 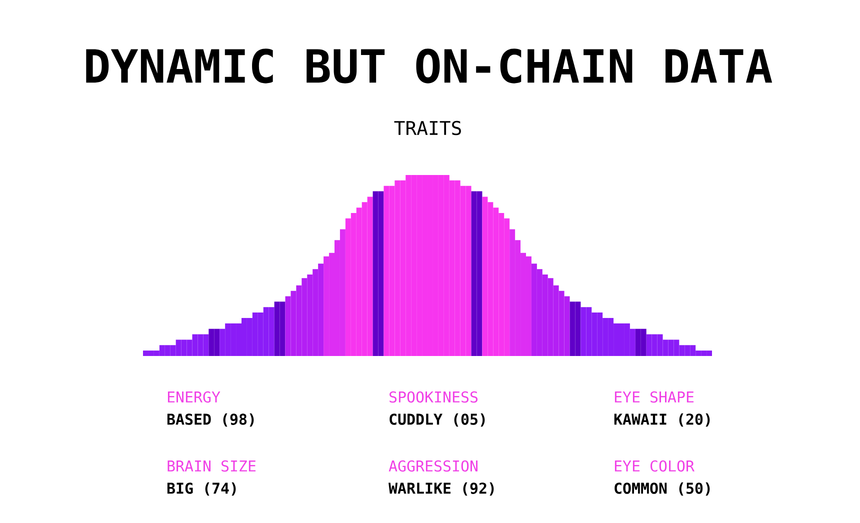 What do you see at coordinates (434, 397) in the screenshot?
I see `text: SPOOKINESS` at bounding box center [434, 397].